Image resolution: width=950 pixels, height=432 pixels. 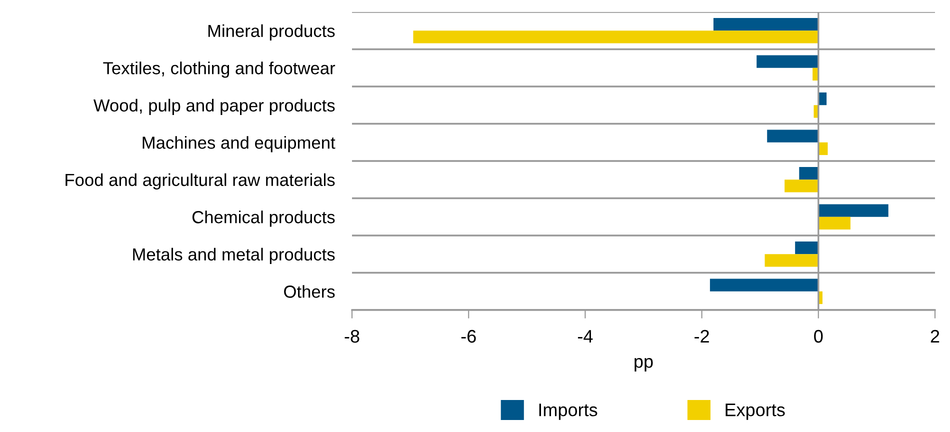 I want to click on legend-label: Exports, so click(x=755, y=412).